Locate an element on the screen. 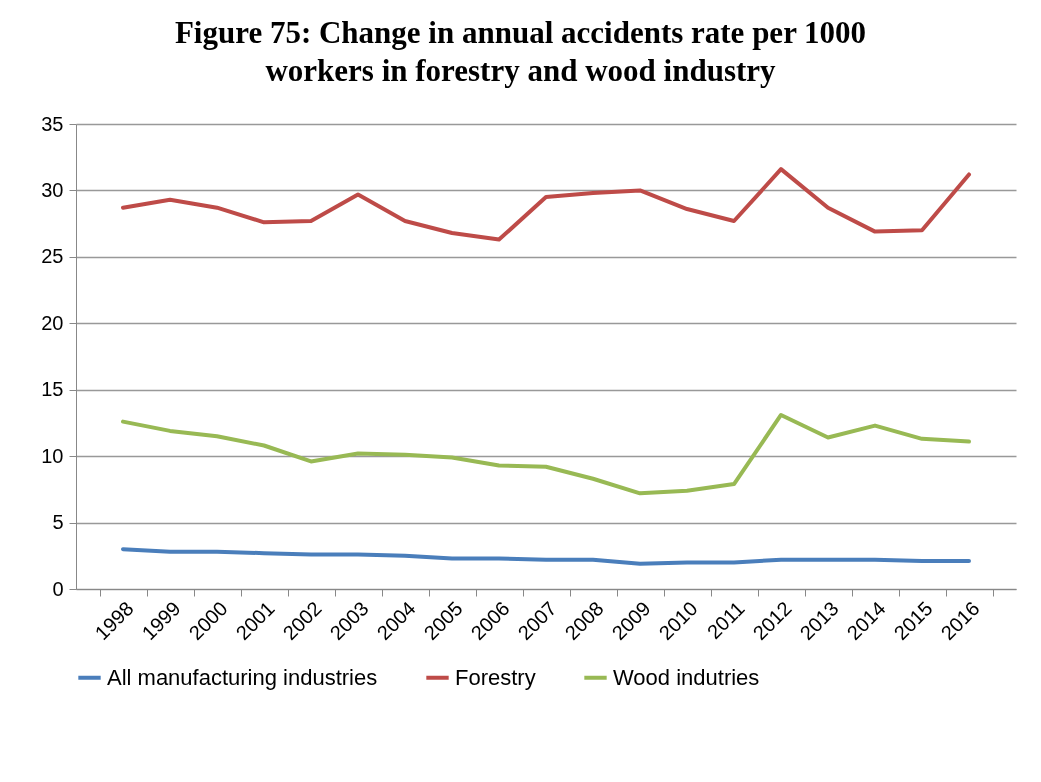 This screenshot has width=1041, height=782. y-tick-label: 15 is located at coordinates (52, 389).